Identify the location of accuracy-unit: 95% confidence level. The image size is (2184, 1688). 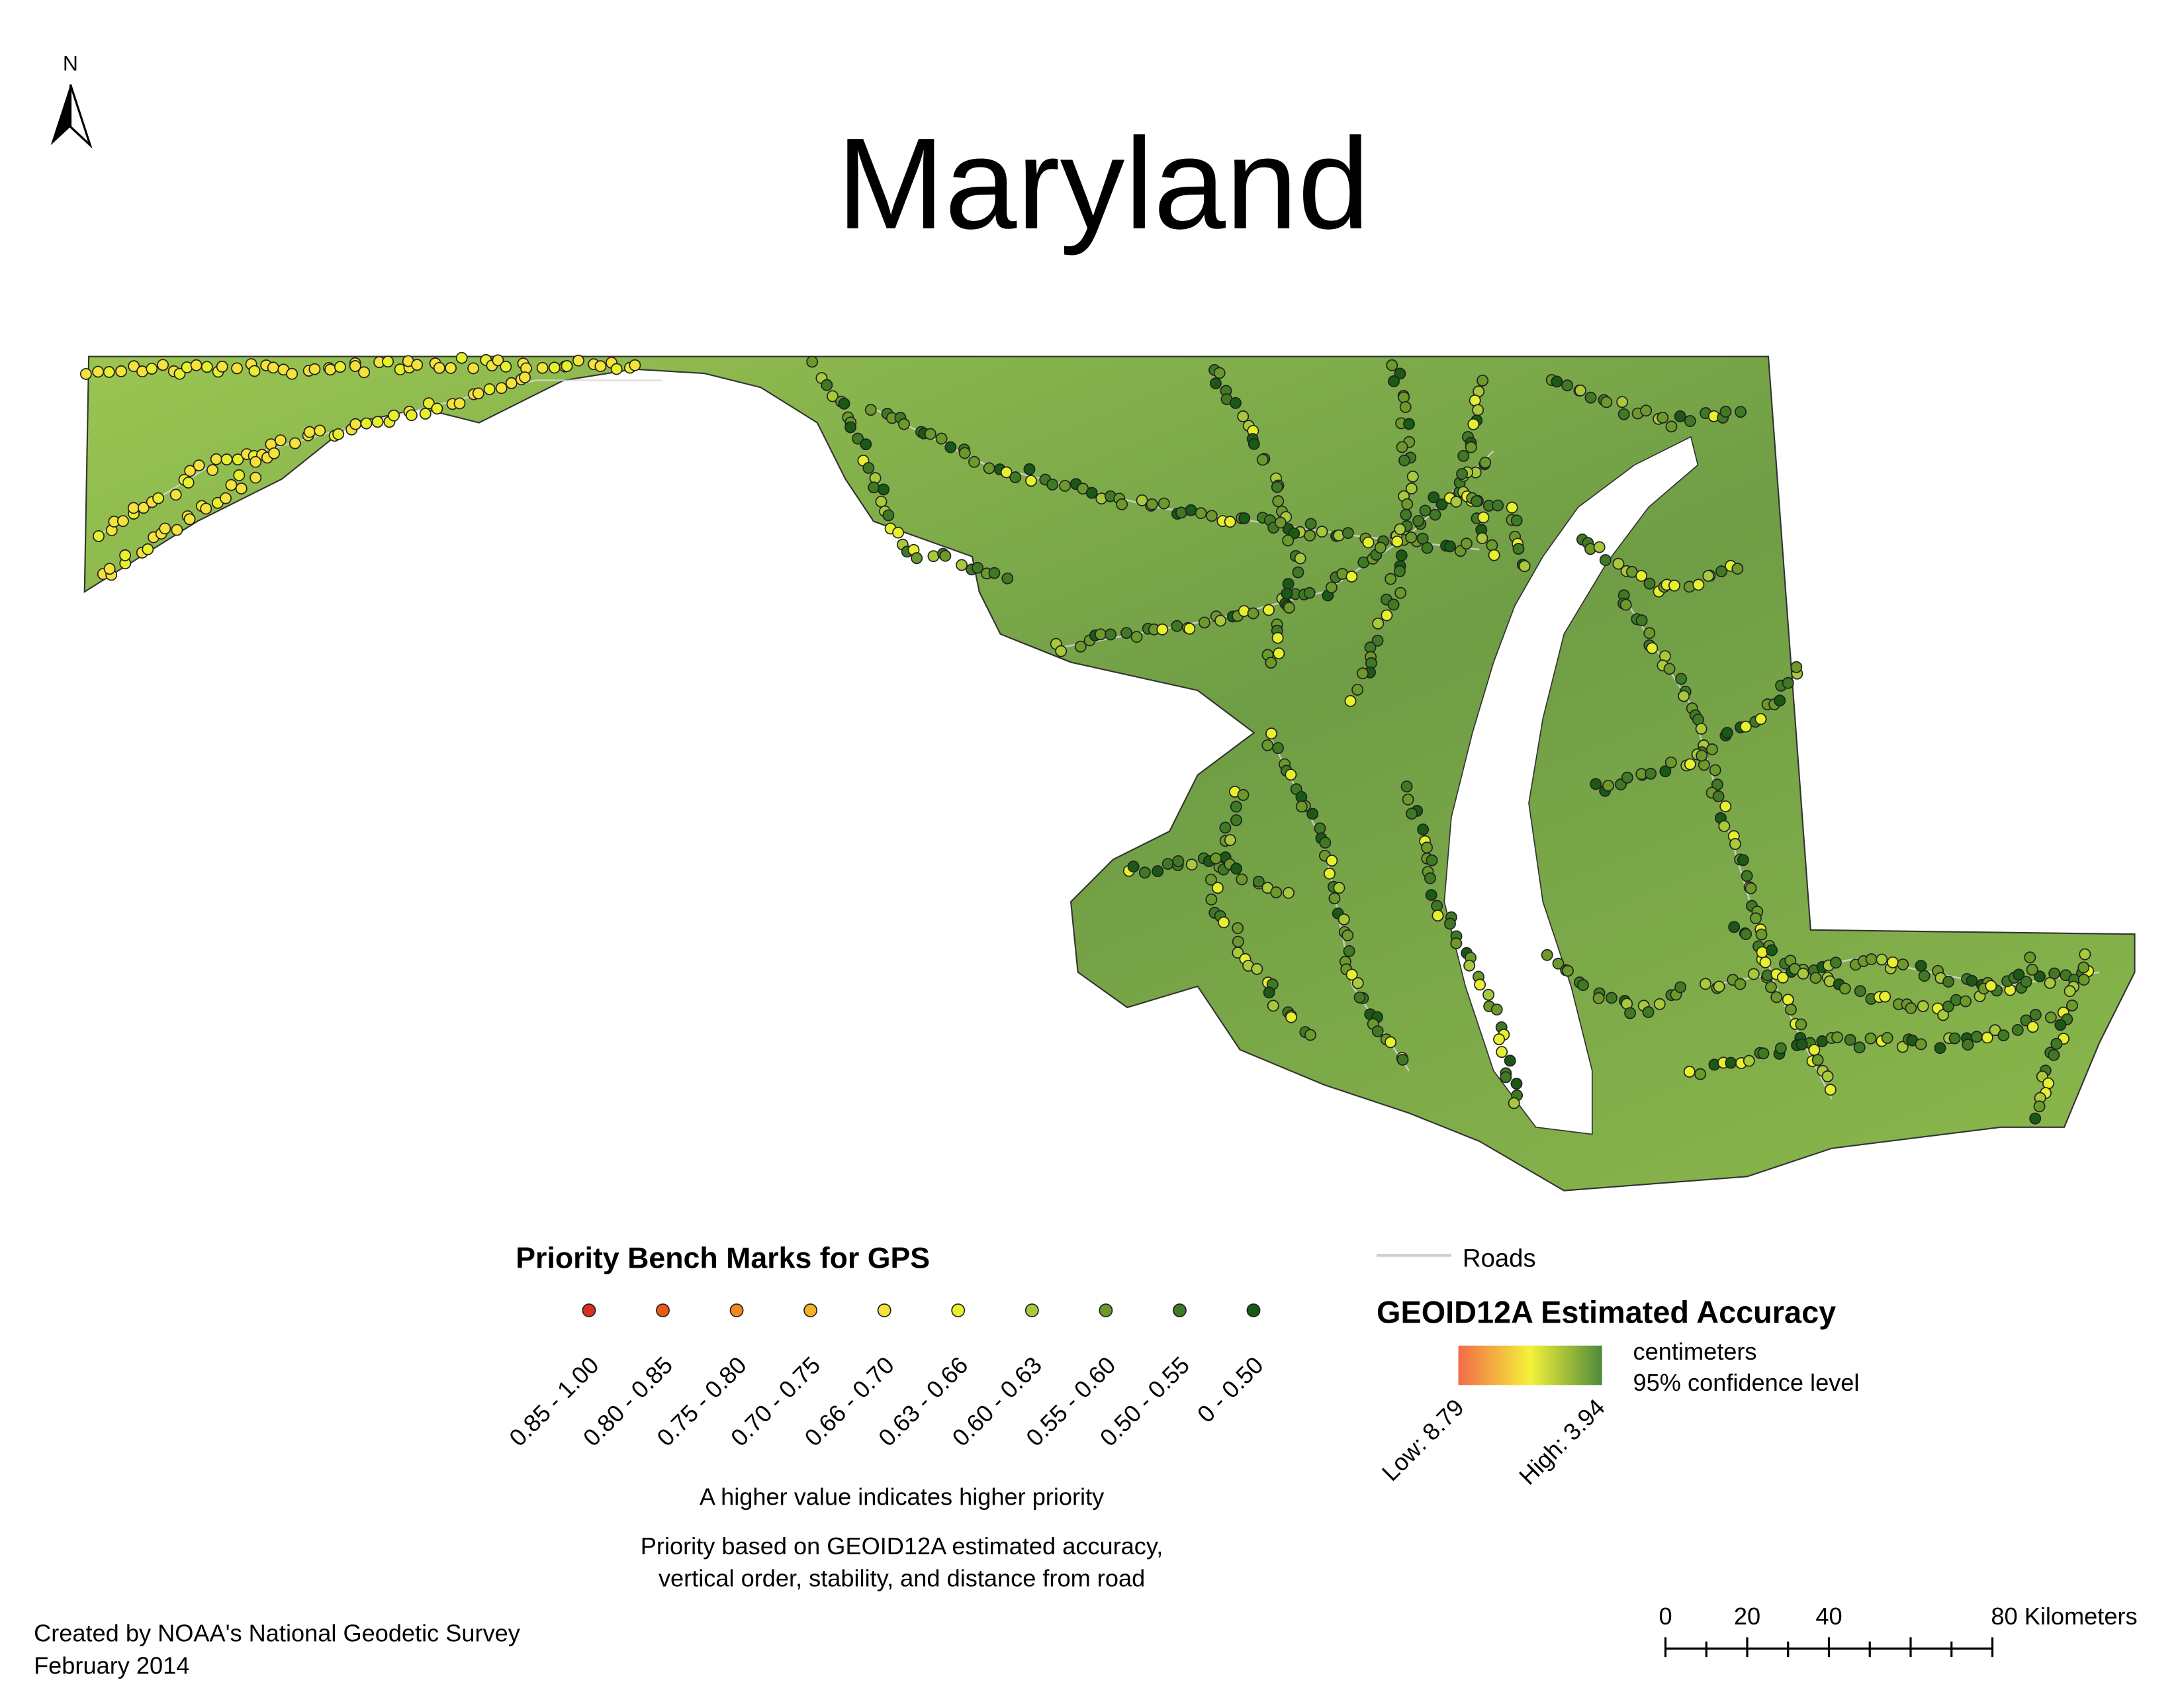
(1746, 1382).